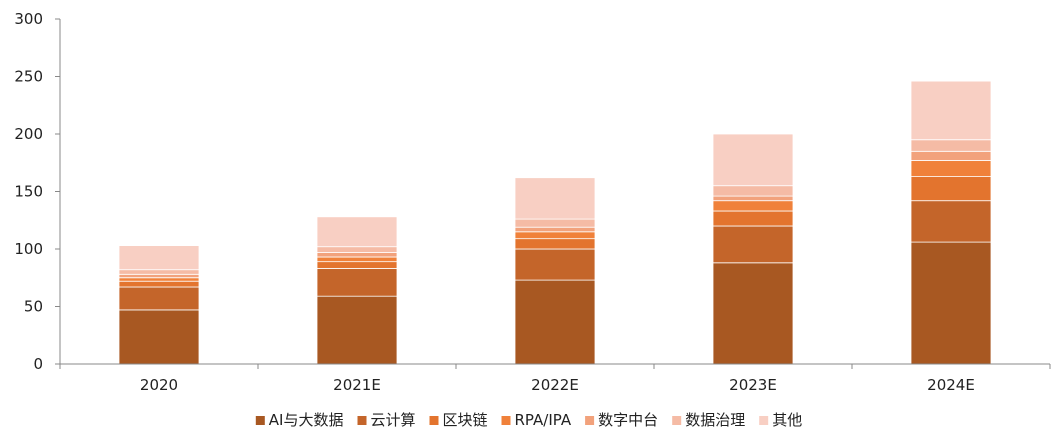 This screenshot has height=441, width=1058. Describe the element at coordinates (555, 385) in the screenshot. I see `x-tick-label: 2022E` at that location.